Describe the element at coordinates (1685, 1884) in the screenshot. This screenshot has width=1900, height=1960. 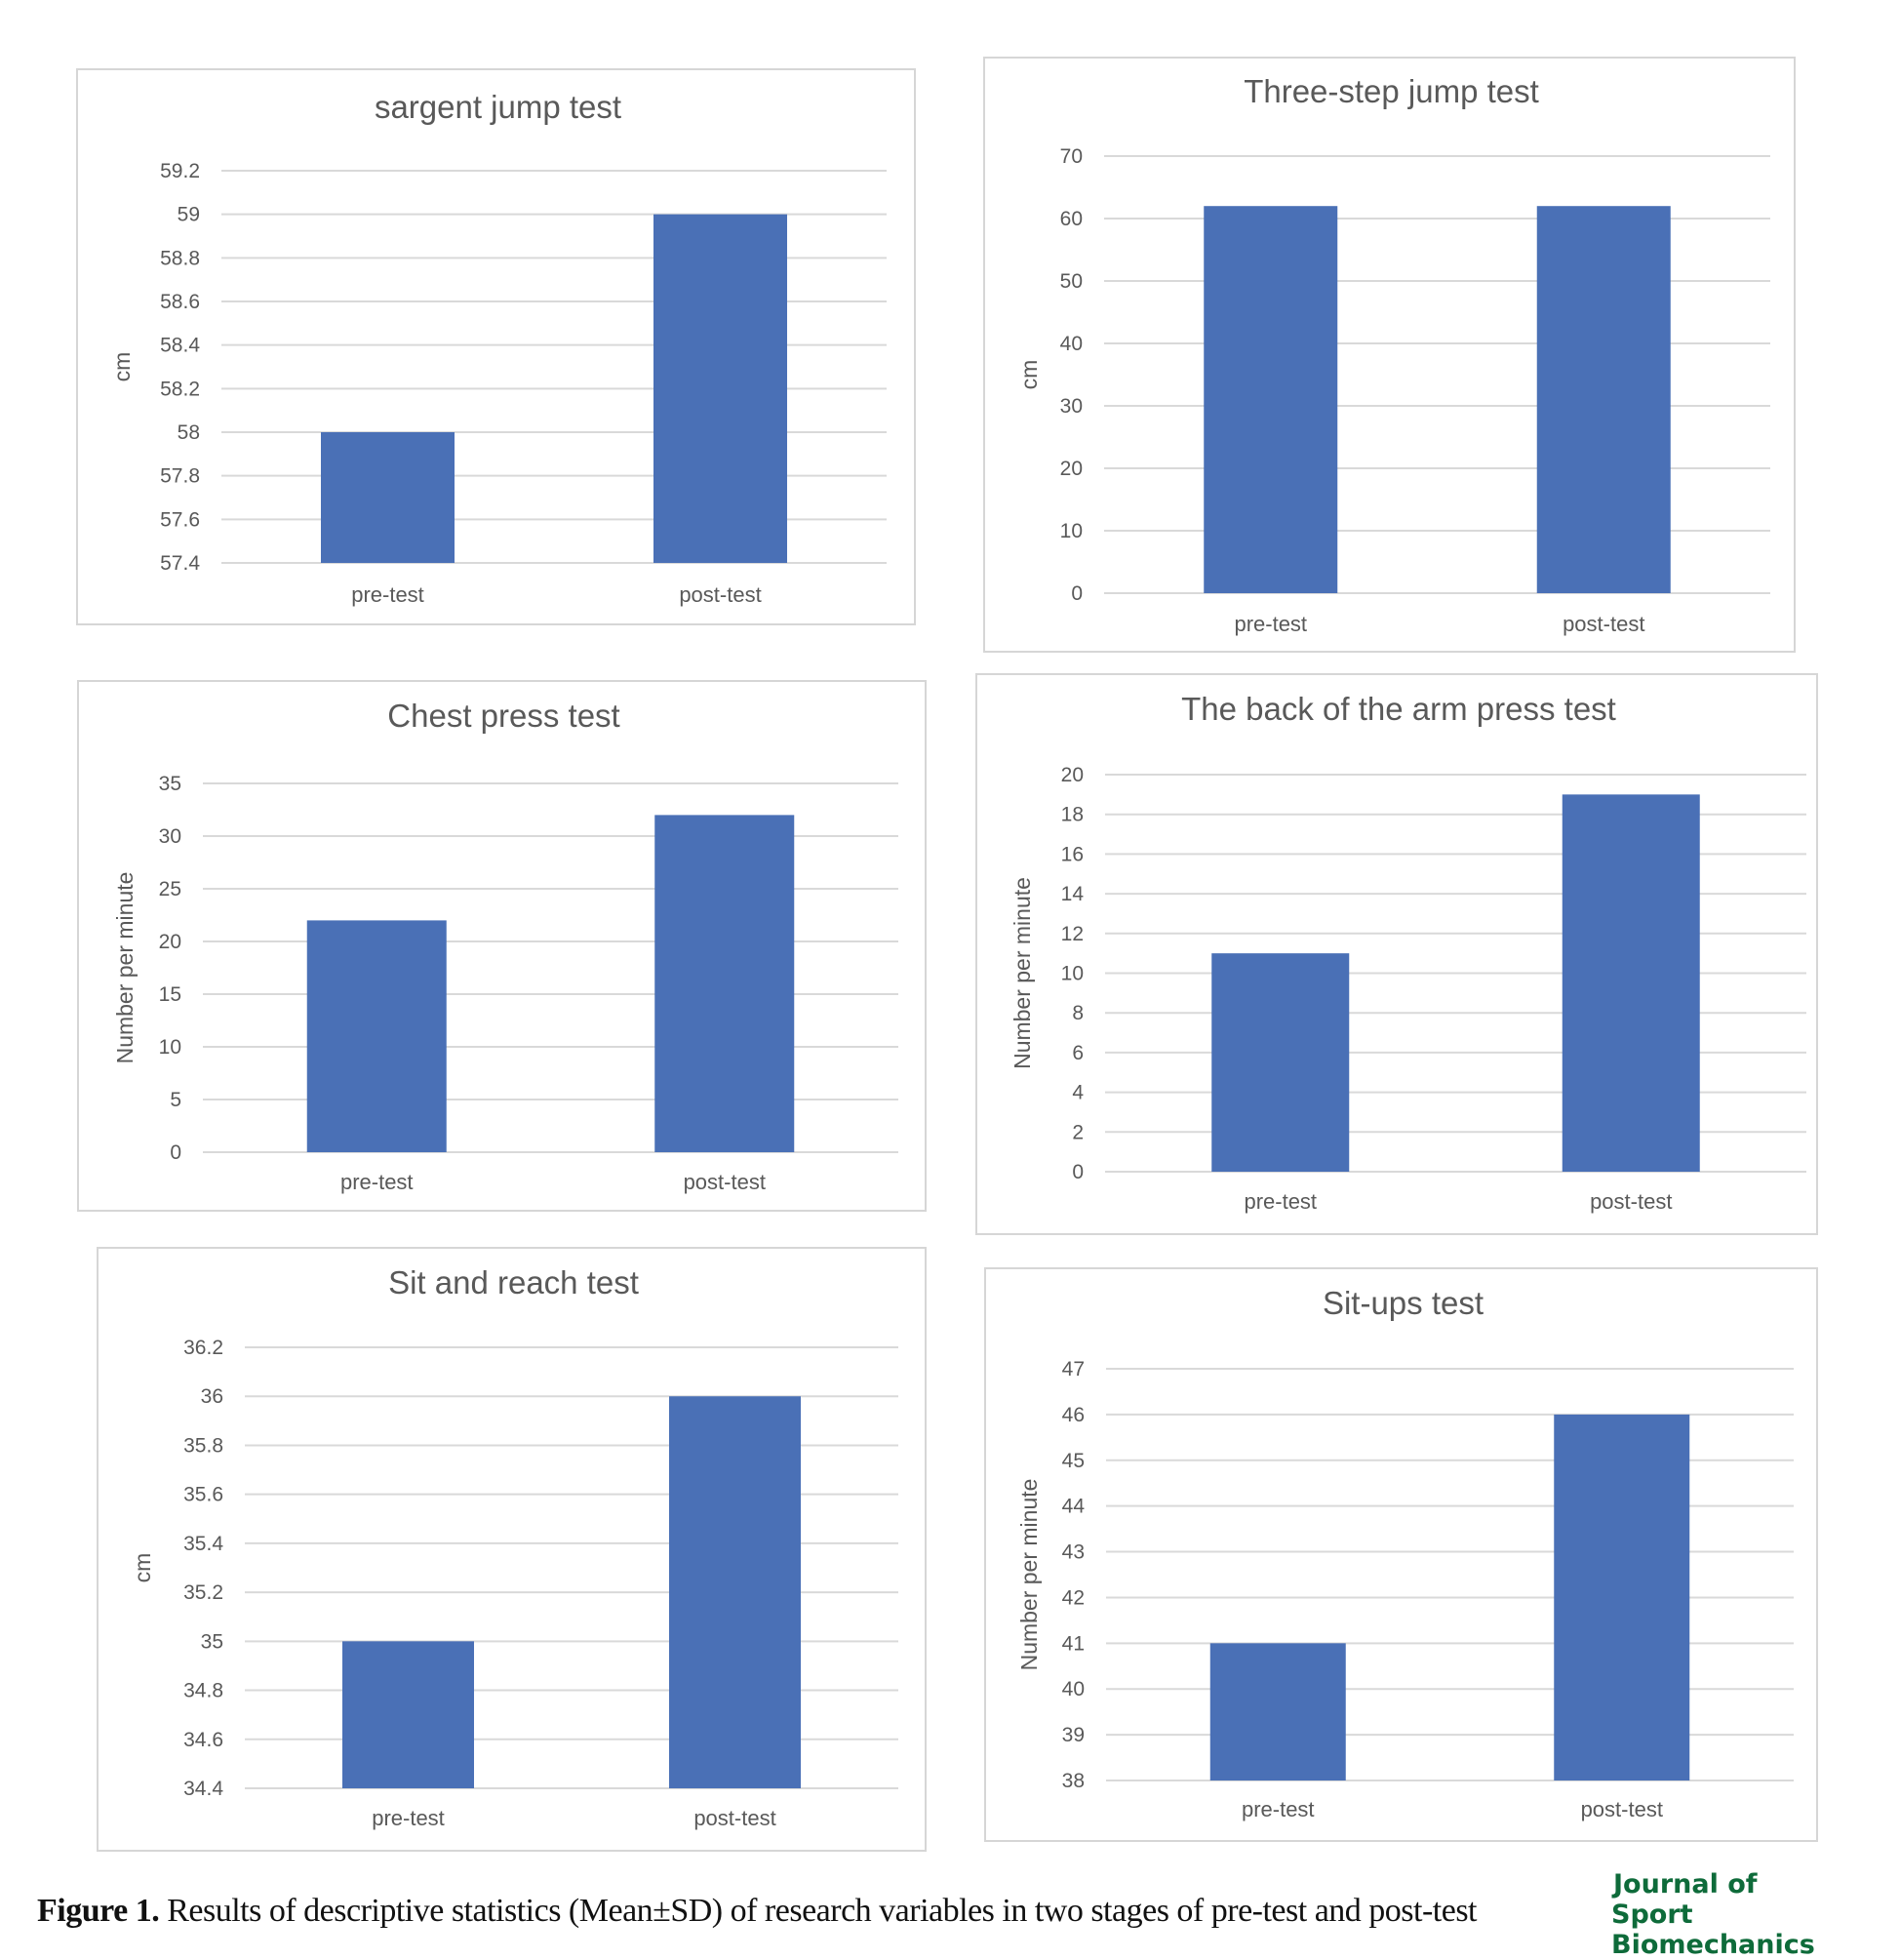
I see `logo-line-1: Journal of` at that location.